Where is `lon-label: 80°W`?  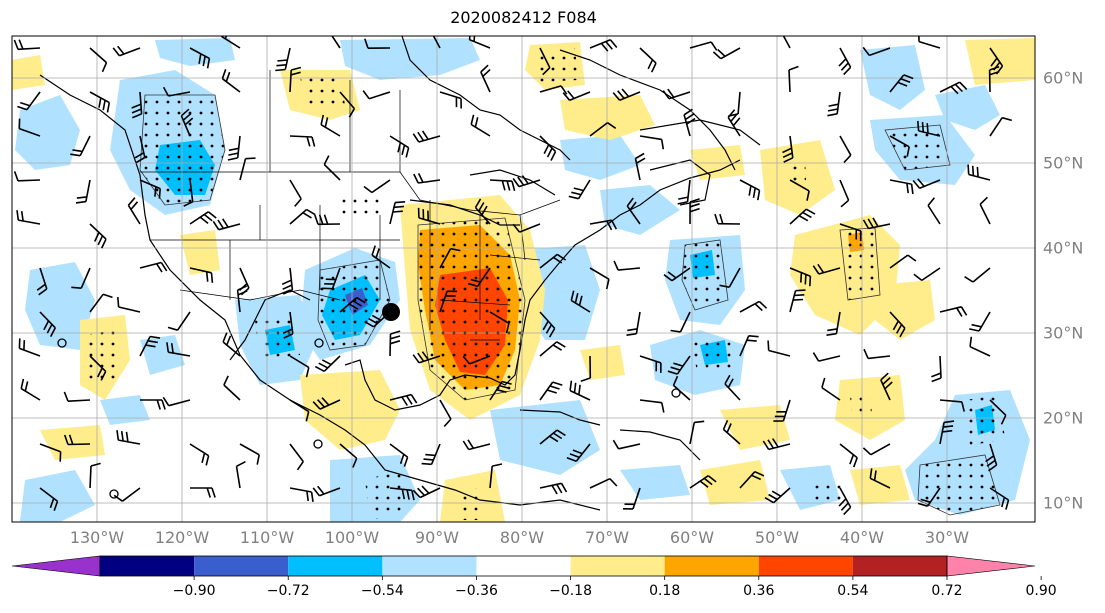
lon-label: 80°W is located at coordinates (522, 537).